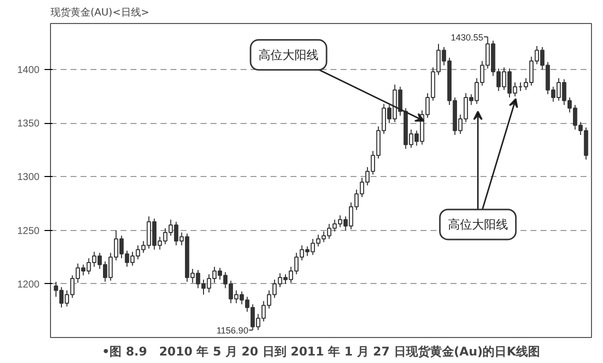 This screenshot has height=363, width=603. What do you see at coordinates (28, 284) in the screenshot?
I see `y-tick-label: 1200` at bounding box center [28, 284].